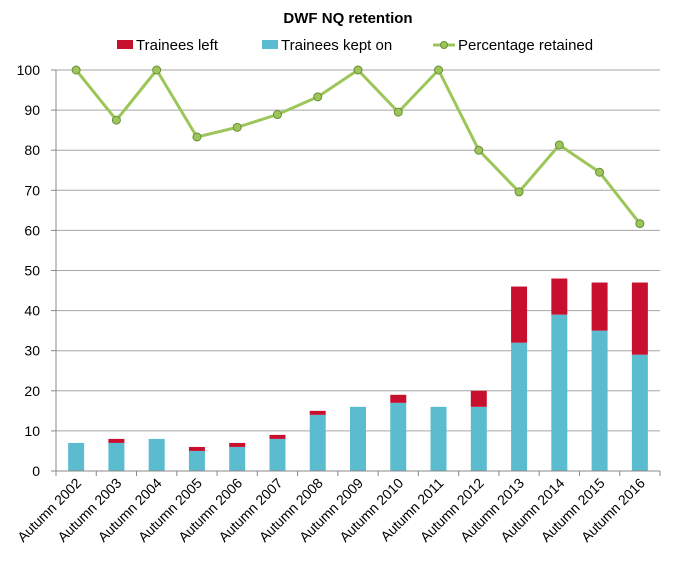  I want to click on legend-item-percentage-retained: Percentage retained, so click(513, 45).